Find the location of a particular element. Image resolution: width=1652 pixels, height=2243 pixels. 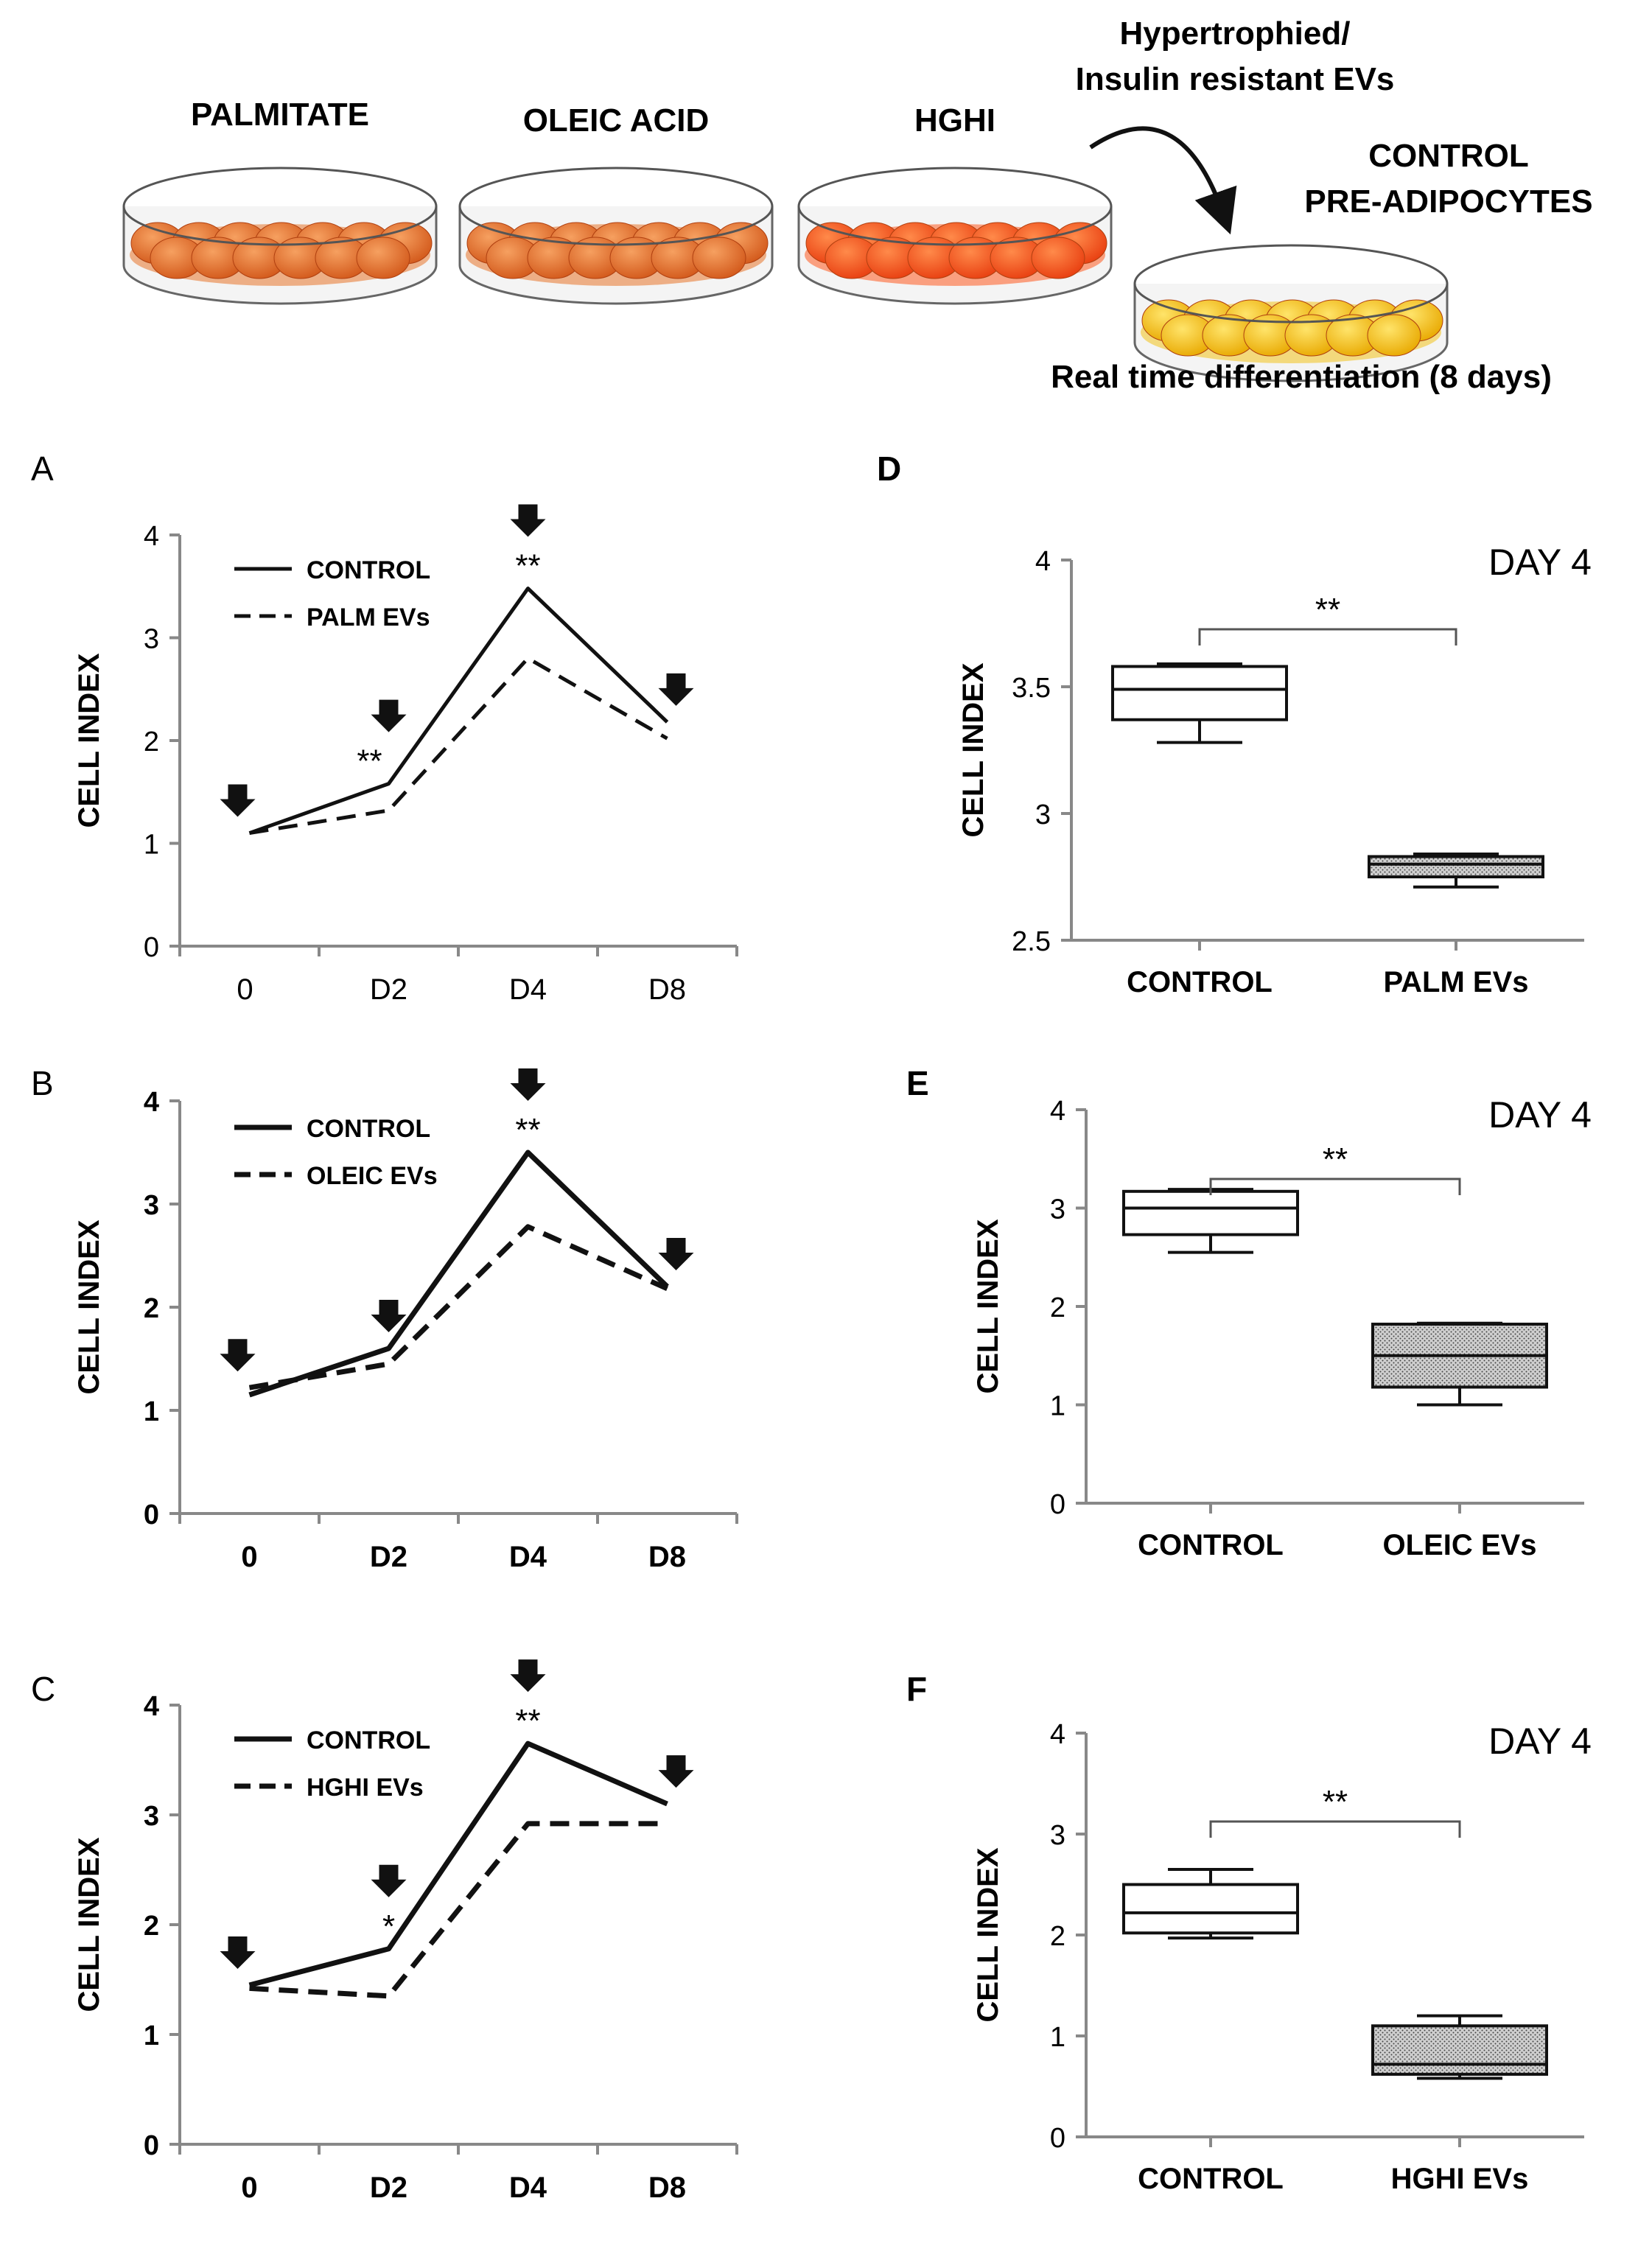

significance-marker: * is located at coordinates (388, 1926).